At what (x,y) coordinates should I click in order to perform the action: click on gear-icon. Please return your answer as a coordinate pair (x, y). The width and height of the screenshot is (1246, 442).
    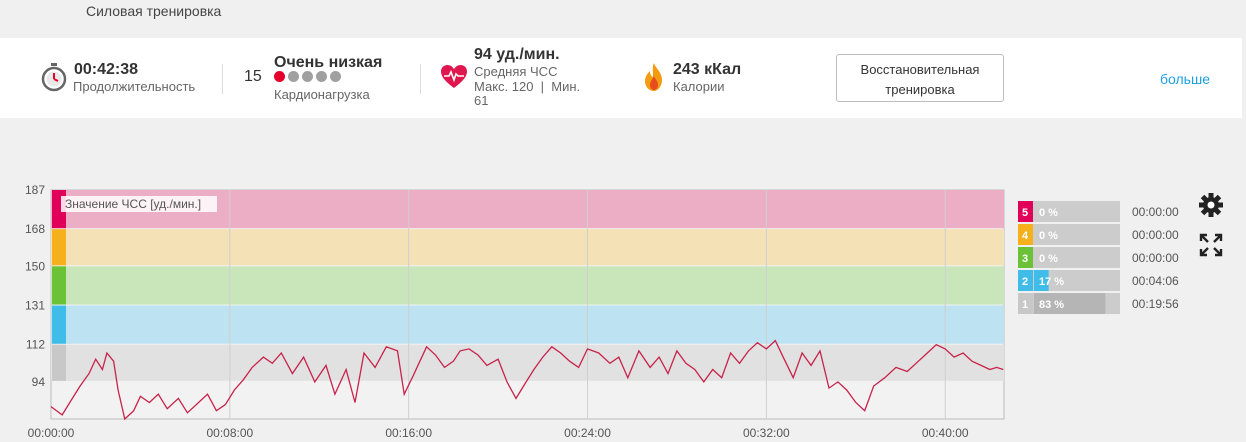
    Looking at the image, I should click on (1211, 205).